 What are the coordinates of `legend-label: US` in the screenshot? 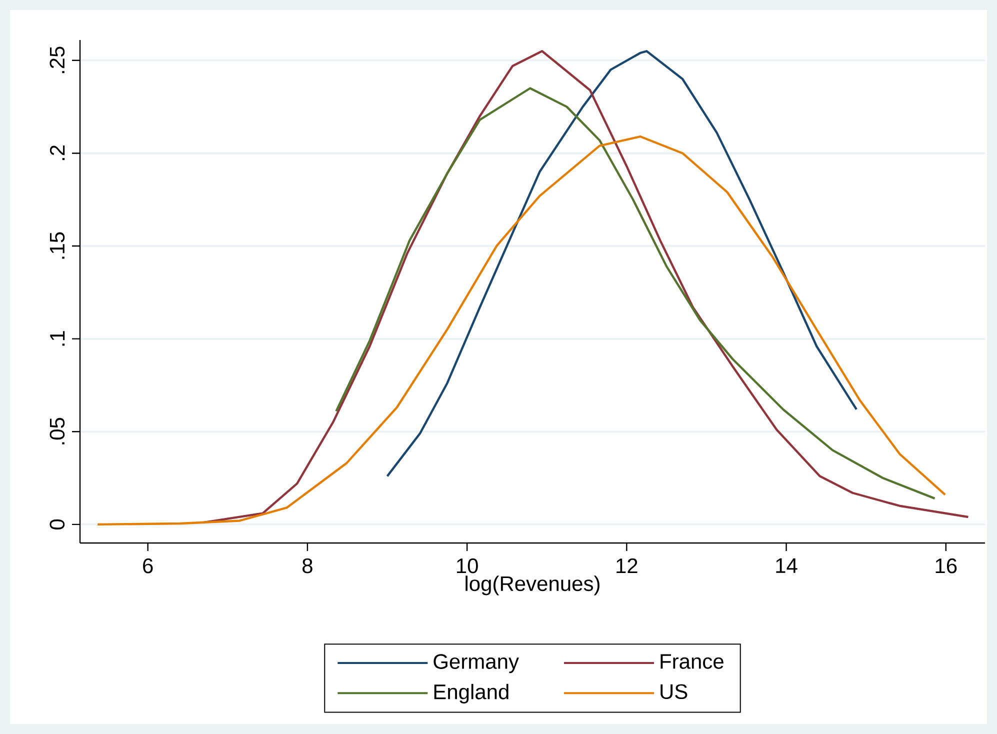 It's located at (674, 692).